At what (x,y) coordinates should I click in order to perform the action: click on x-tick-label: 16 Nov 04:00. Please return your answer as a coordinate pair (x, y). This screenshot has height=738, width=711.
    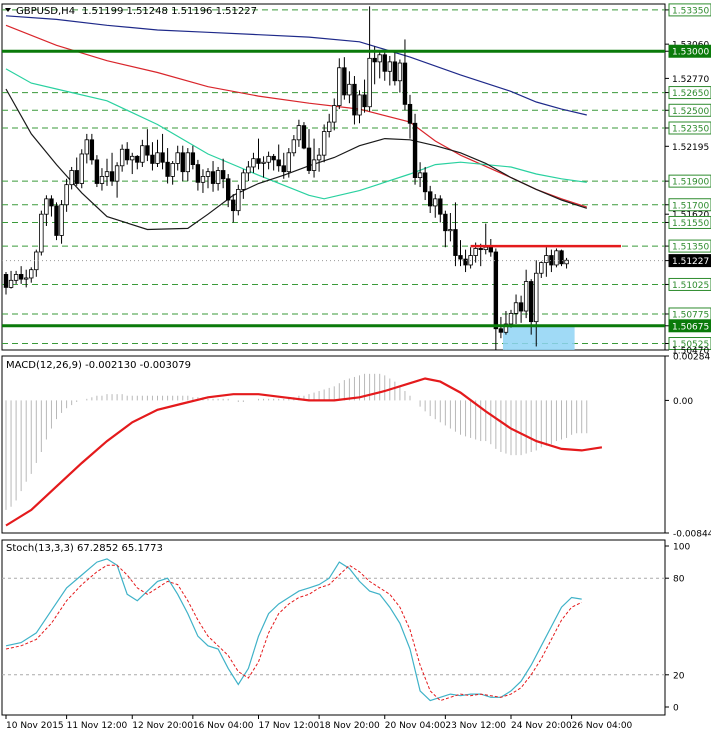
    Looking at the image, I should click on (223, 726).